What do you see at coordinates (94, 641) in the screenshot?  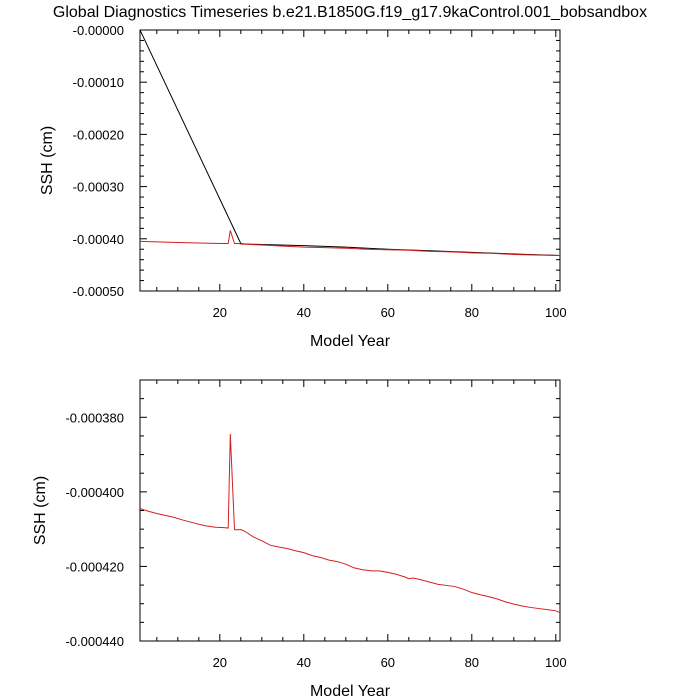 I see `y-tick-label: -0.000440` at bounding box center [94, 641].